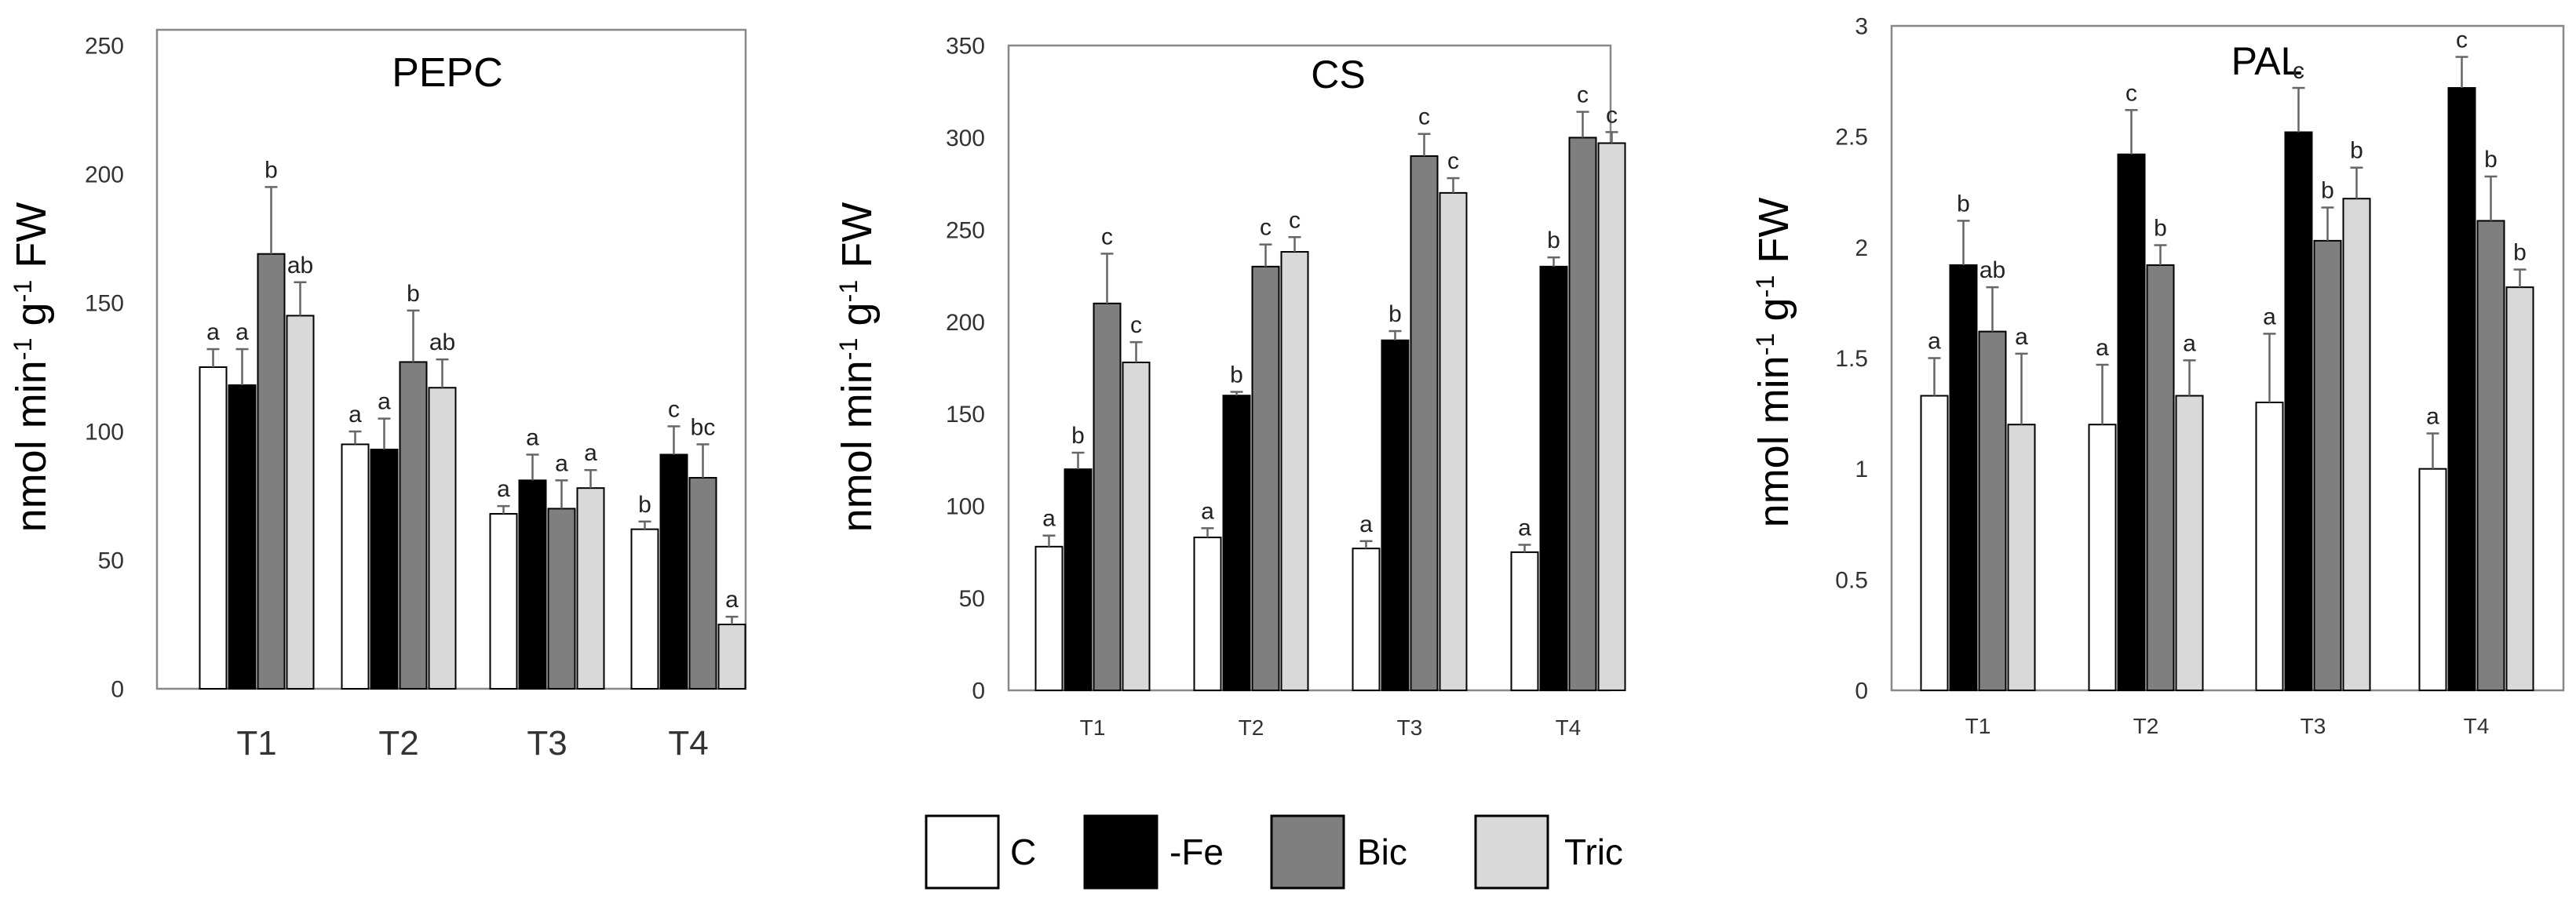 The width and height of the screenshot is (2576, 910). I want to click on y-tick-label: 0.5, so click(1851, 580).